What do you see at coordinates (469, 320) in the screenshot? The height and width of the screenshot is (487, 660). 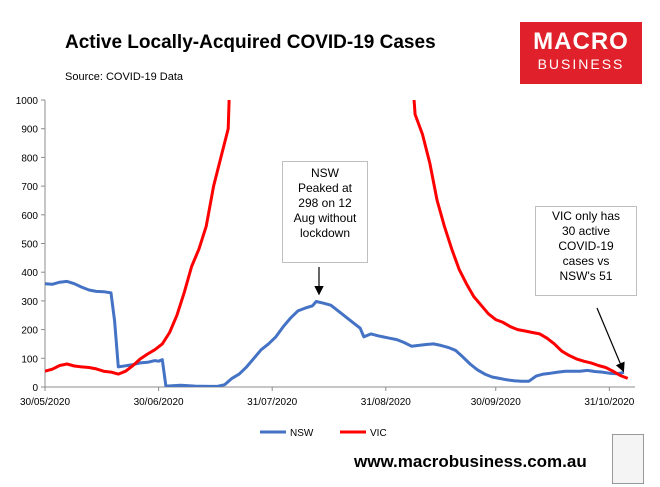 I see `annotation-arrows` at bounding box center [469, 320].